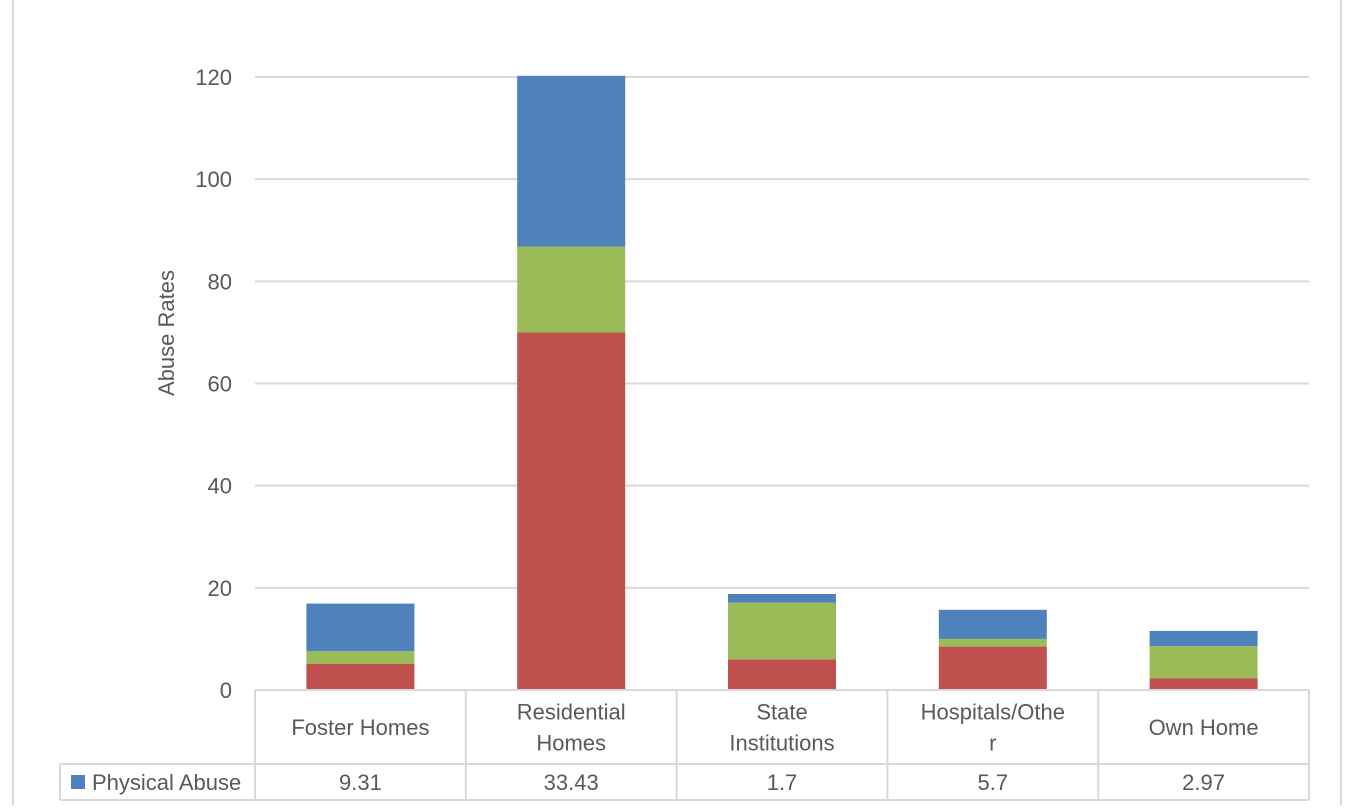 This screenshot has height=810, width=1355. What do you see at coordinates (571, 782) in the screenshot?
I see `table-value: 33.43` at bounding box center [571, 782].